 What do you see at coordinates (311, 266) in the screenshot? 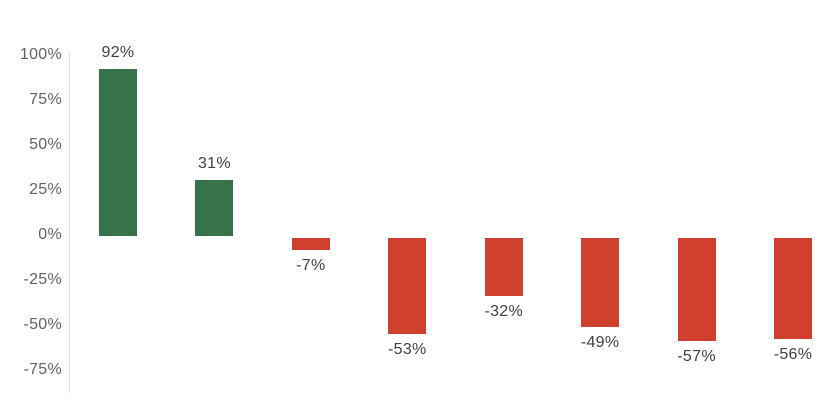
I see `bar-value-label: -7%` at bounding box center [311, 266].